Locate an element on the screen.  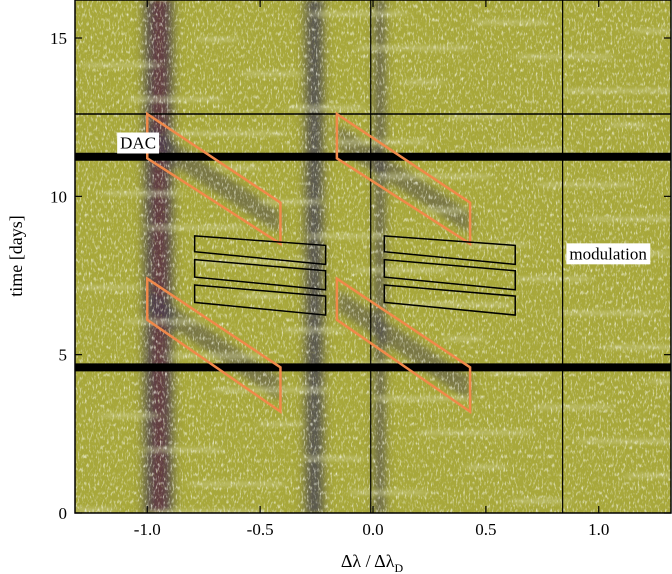
modulation-boxes is located at coordinates (354, 275).